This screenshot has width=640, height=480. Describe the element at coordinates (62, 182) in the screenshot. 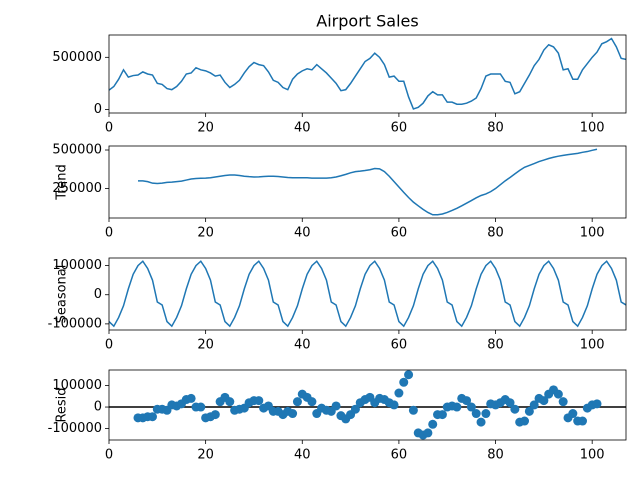

I see `y-axis-label: Trend` at that location.